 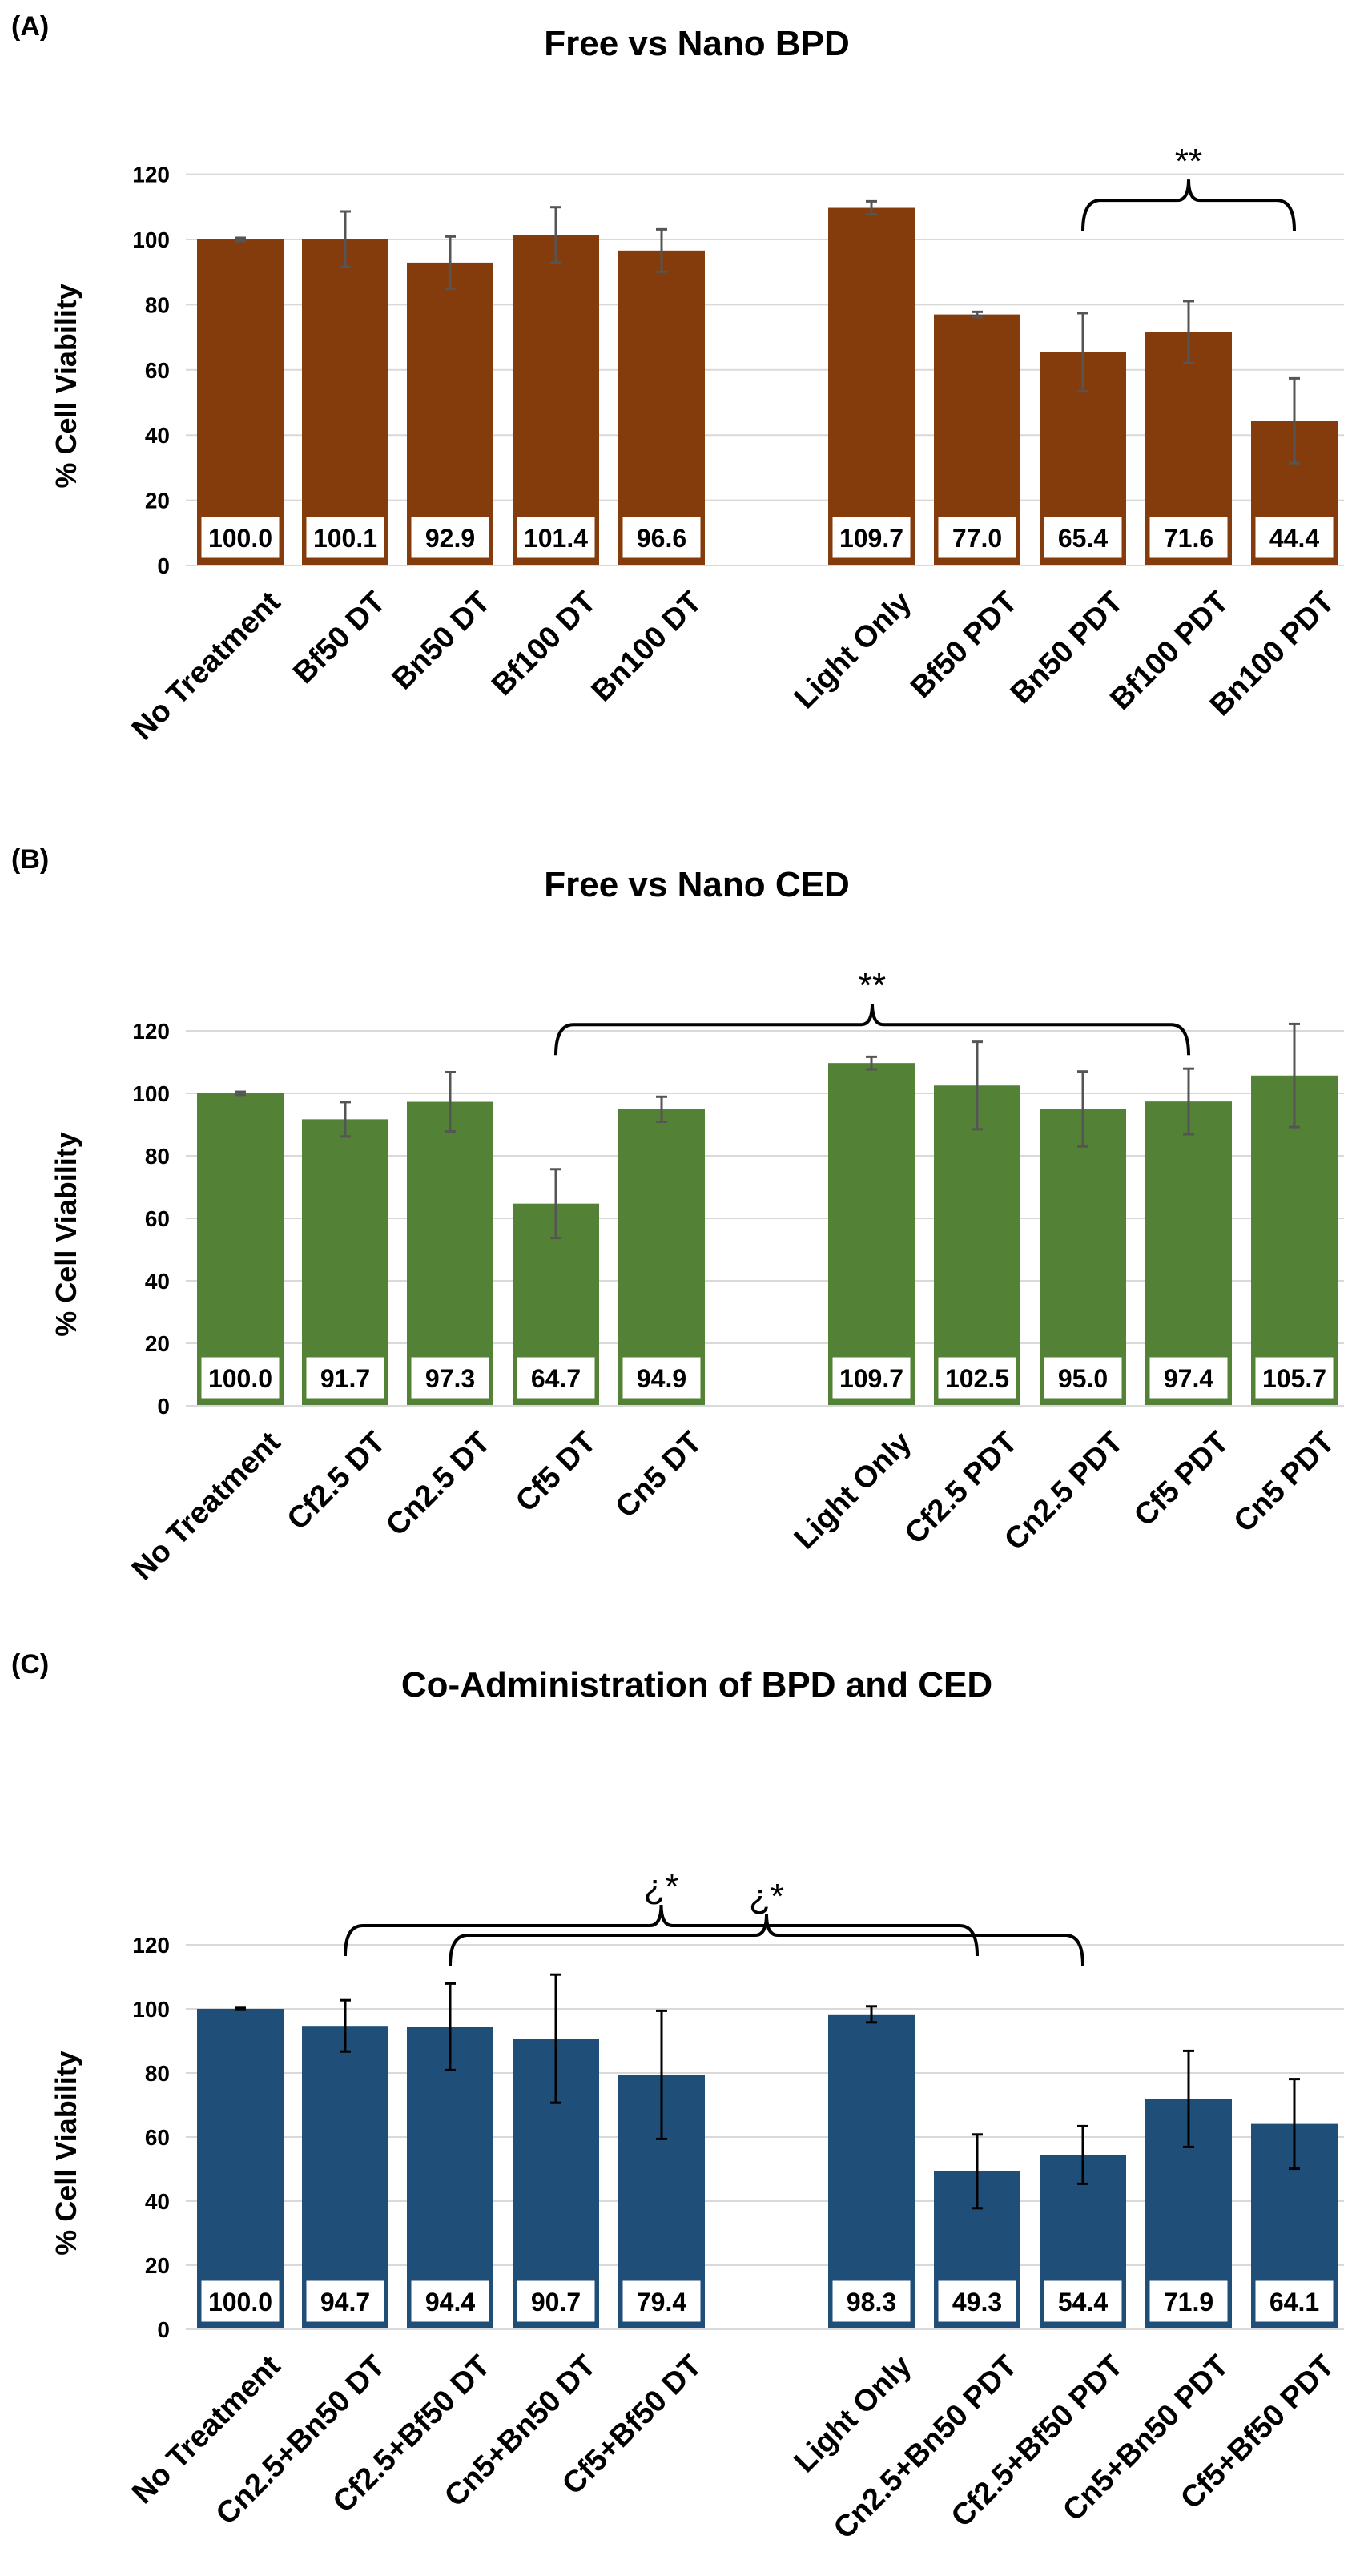 I want to click on data-label: 49.3, so click(x=977, y=2302).